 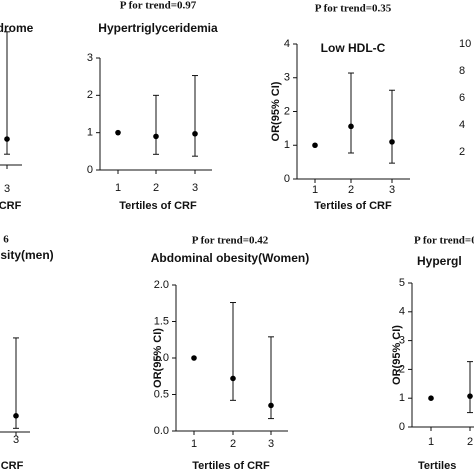 What do you see at coordinates (462, 71) in the screenshot?
I see `y-tick-label: 8` at bounding box center [462, 71].